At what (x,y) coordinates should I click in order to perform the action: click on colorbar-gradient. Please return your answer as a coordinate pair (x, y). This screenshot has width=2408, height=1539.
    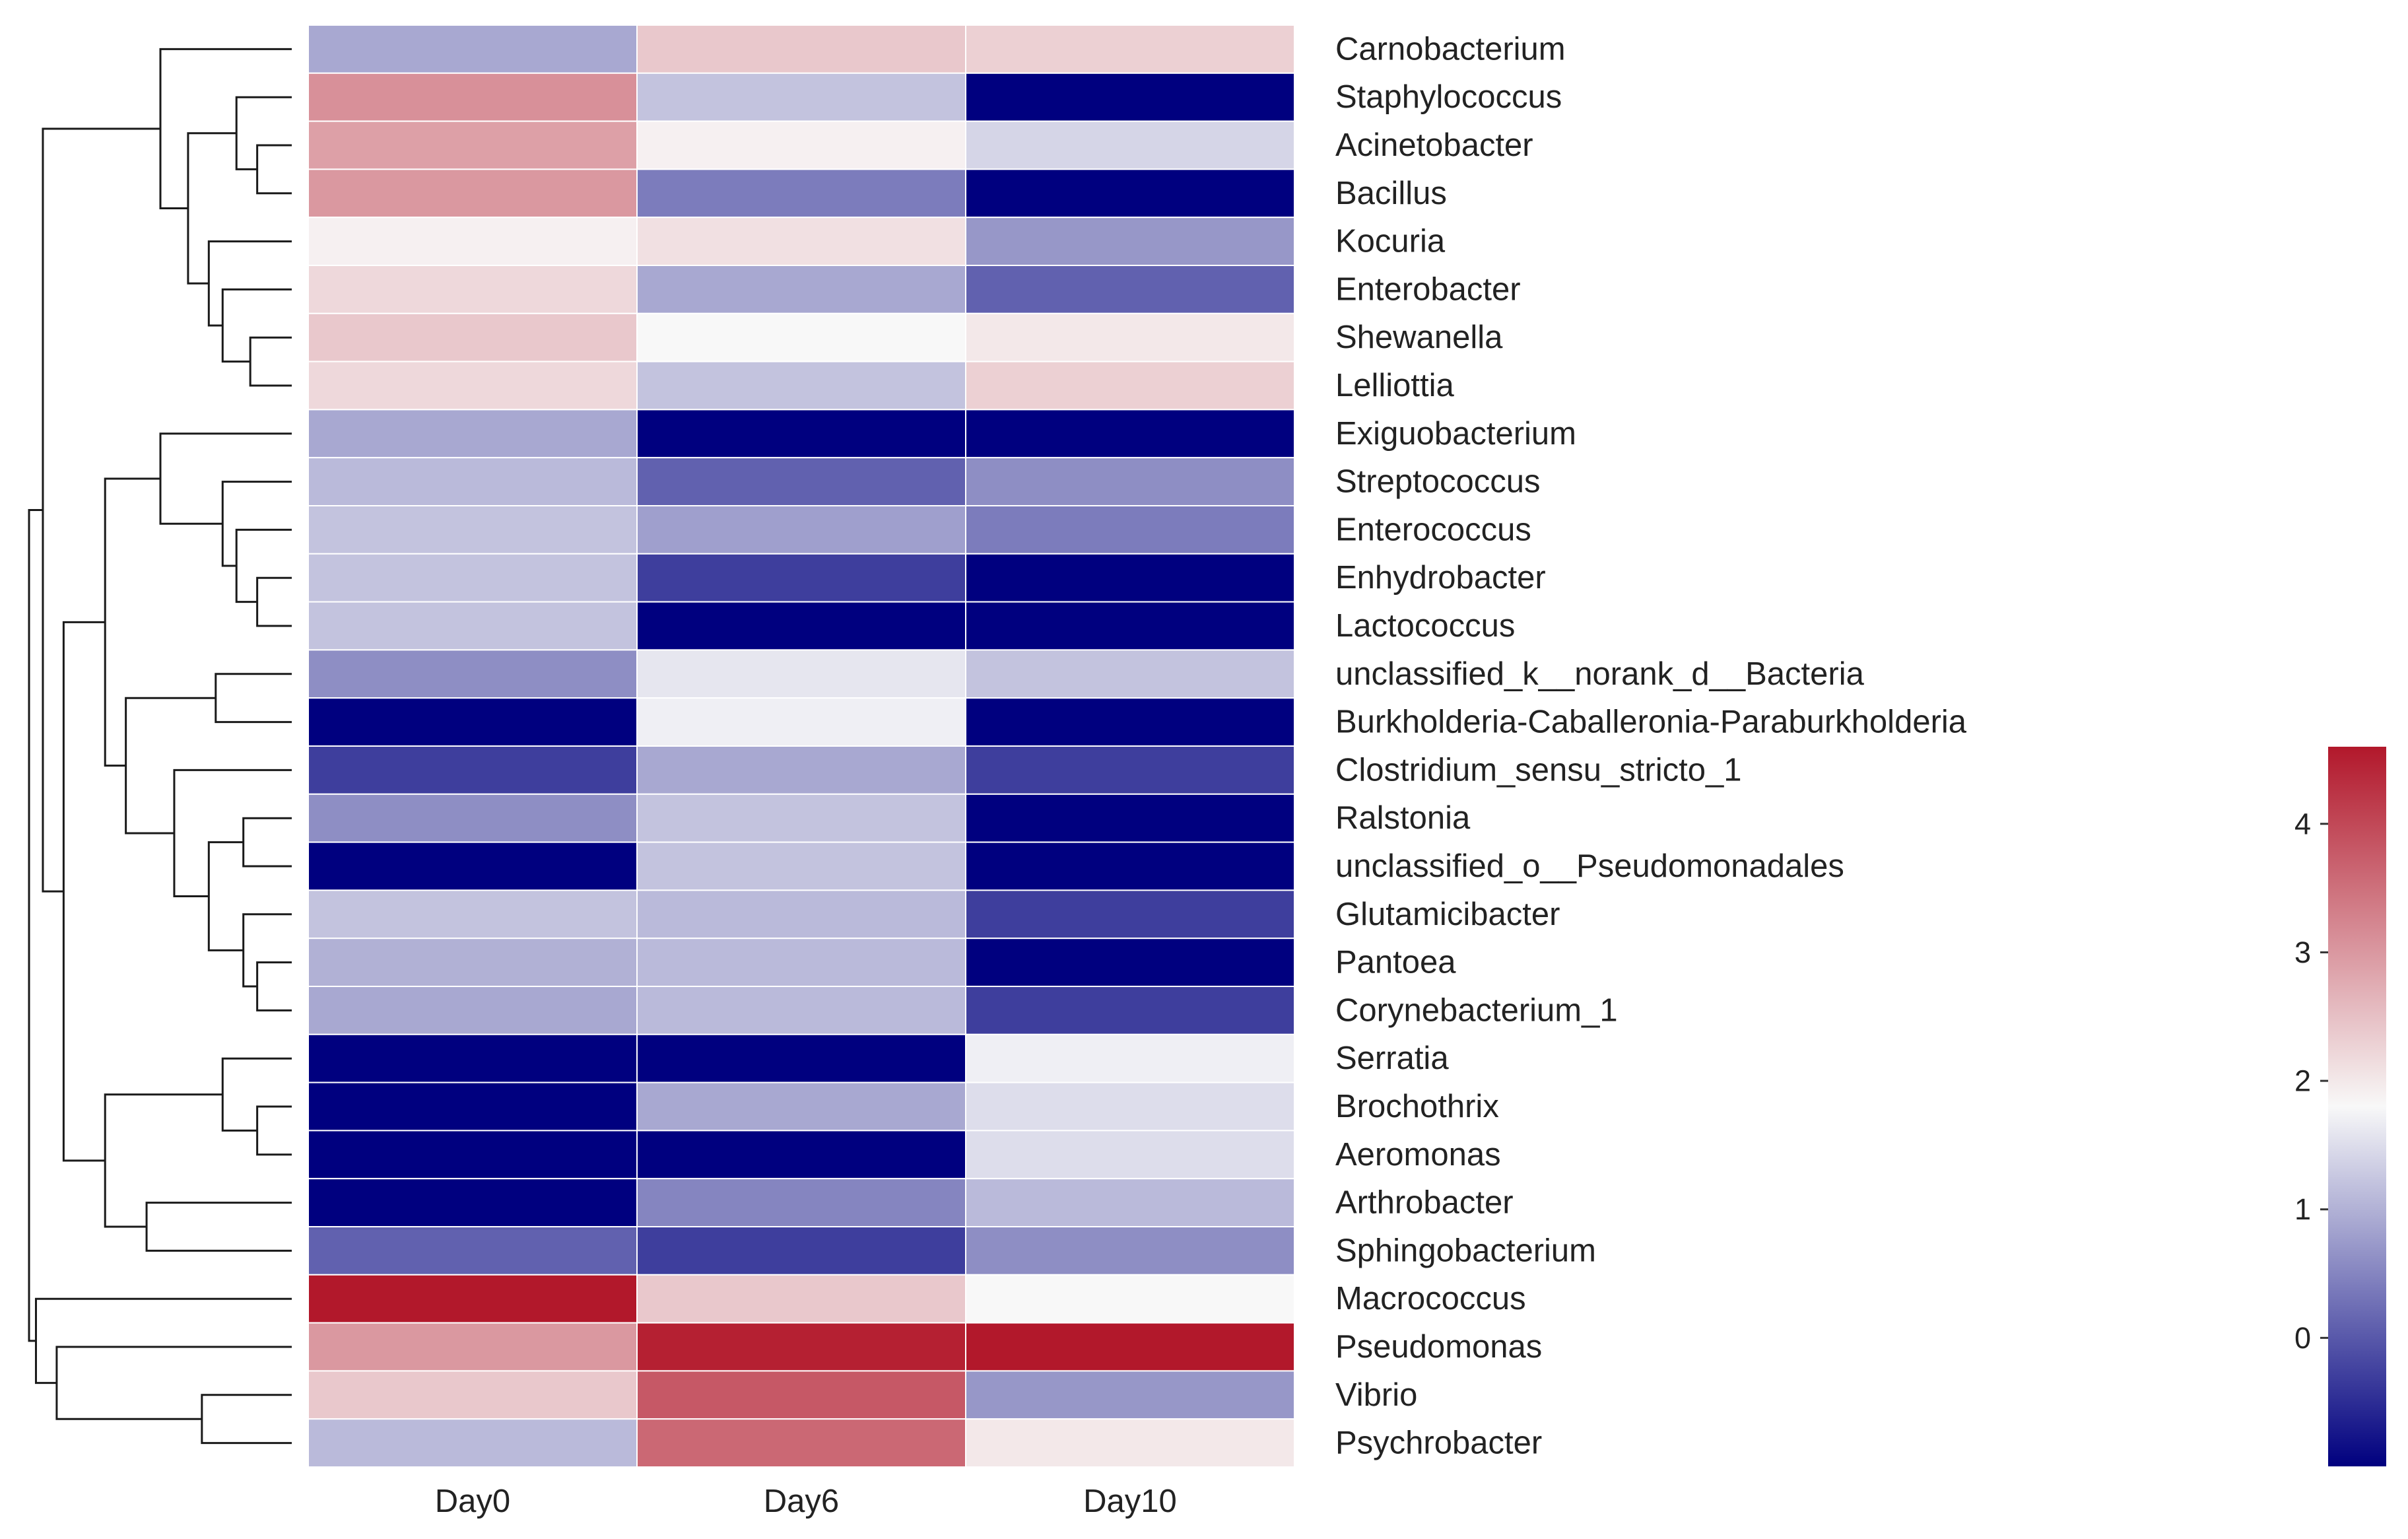
    Looking at the image, I should click on (2357, 1106).